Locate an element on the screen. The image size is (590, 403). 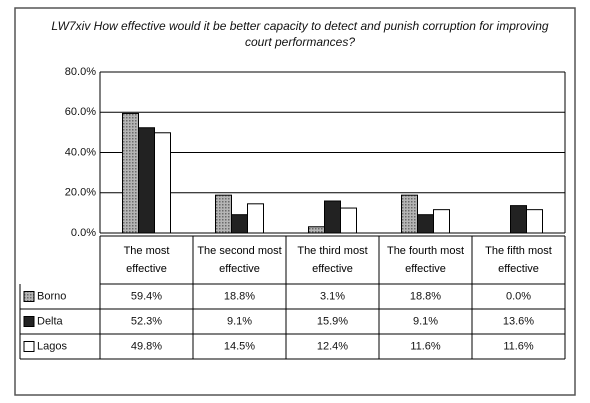
x-tick-label: The second most effective is located at coordinates (239, 260).